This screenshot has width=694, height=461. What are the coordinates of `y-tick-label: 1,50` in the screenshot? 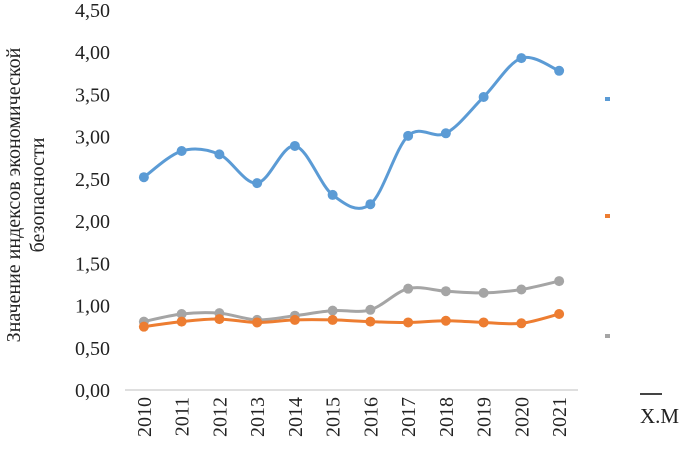 It's located at (92, 264).